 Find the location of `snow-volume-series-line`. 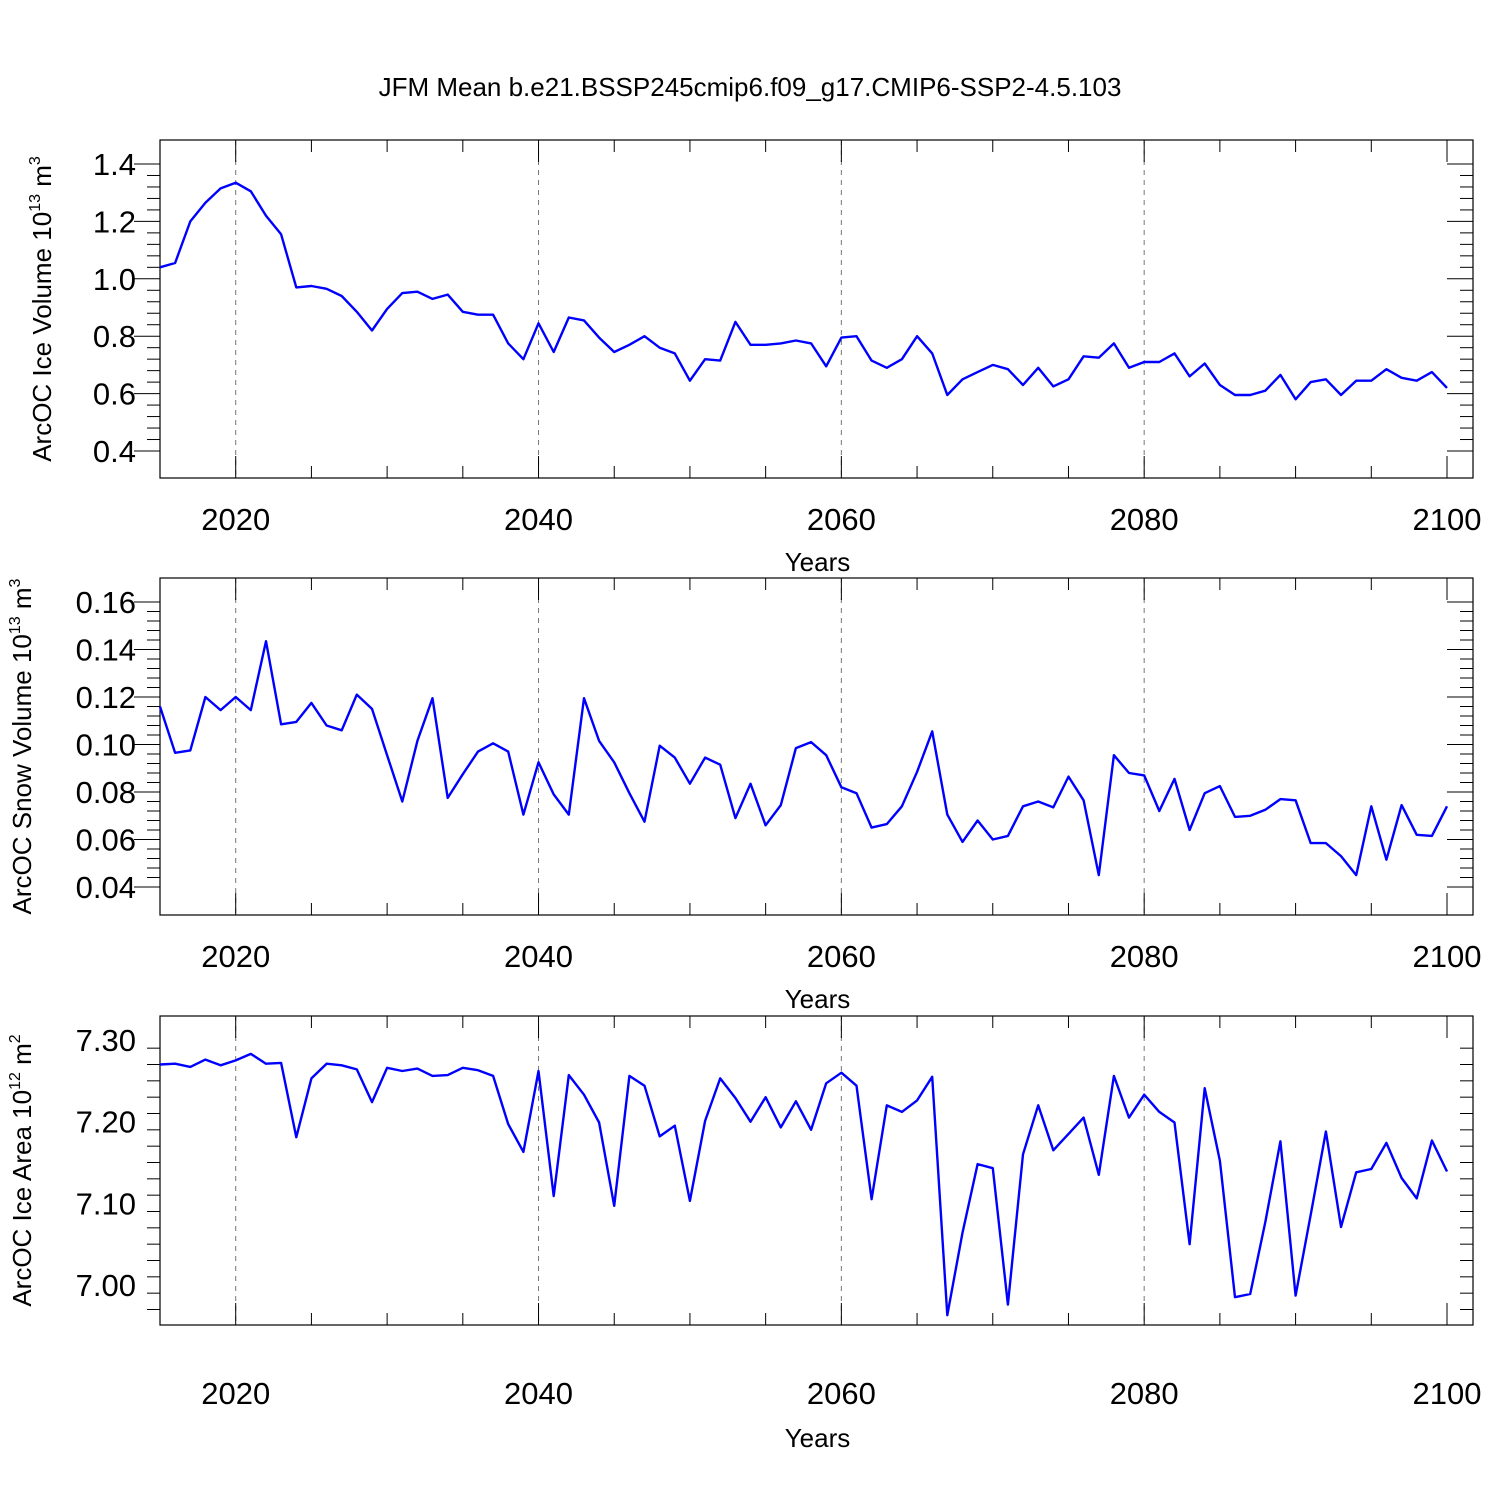

snow-volume-series-line is located at coordinates (803, 758).